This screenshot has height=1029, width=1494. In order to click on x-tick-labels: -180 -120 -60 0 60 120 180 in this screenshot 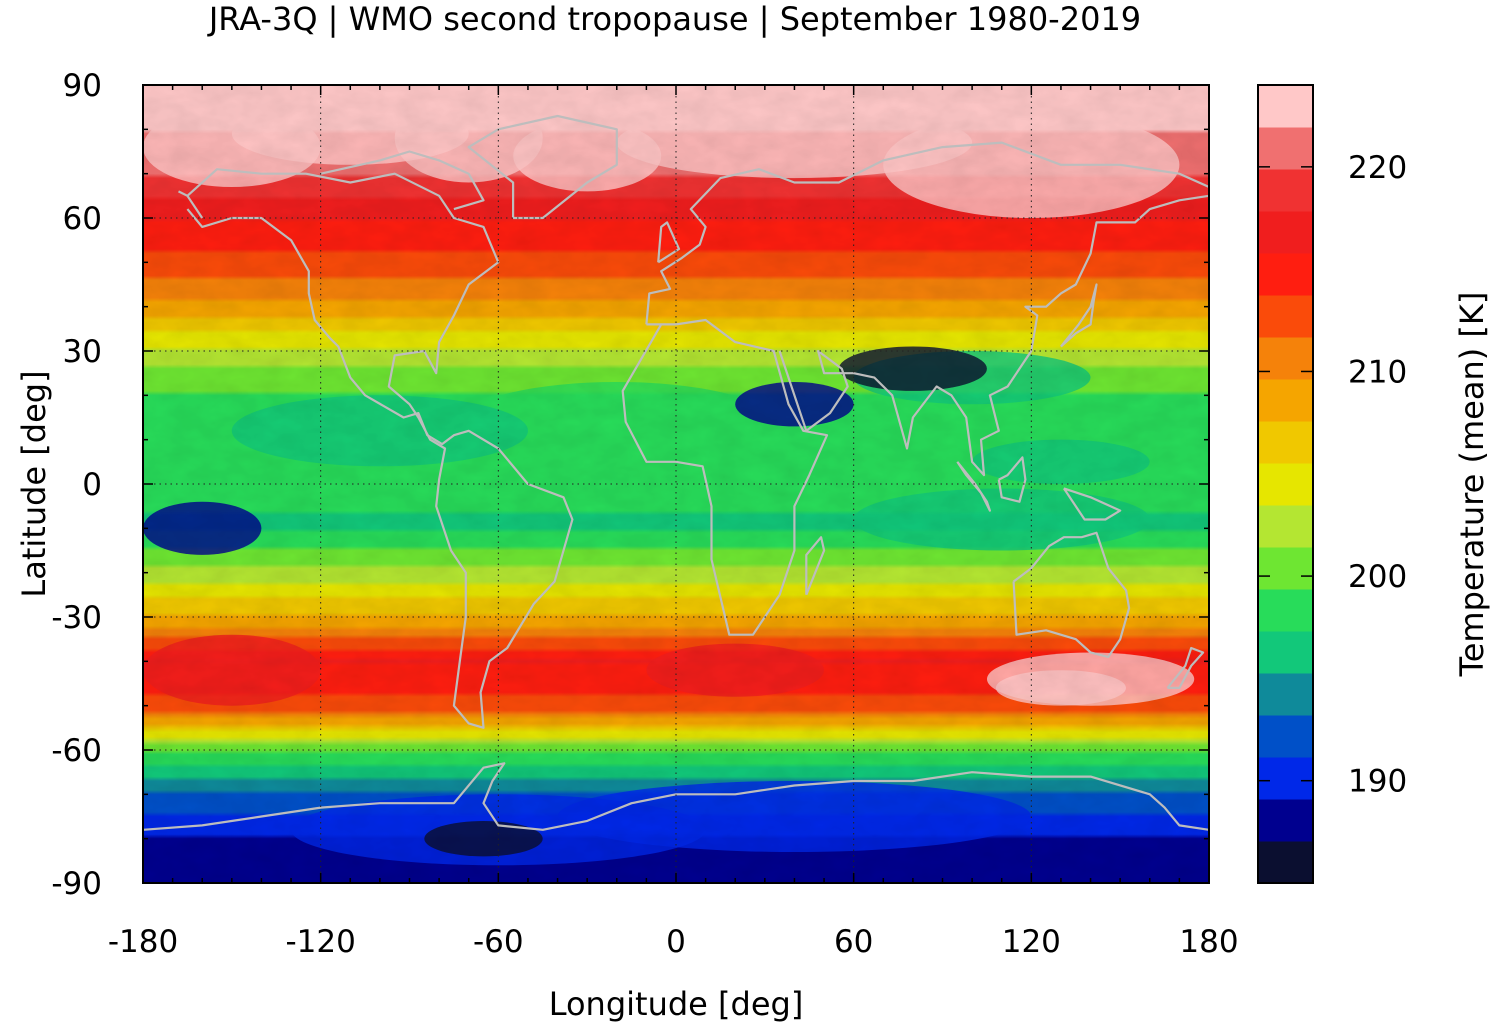, I will do `click(673, 942)`.